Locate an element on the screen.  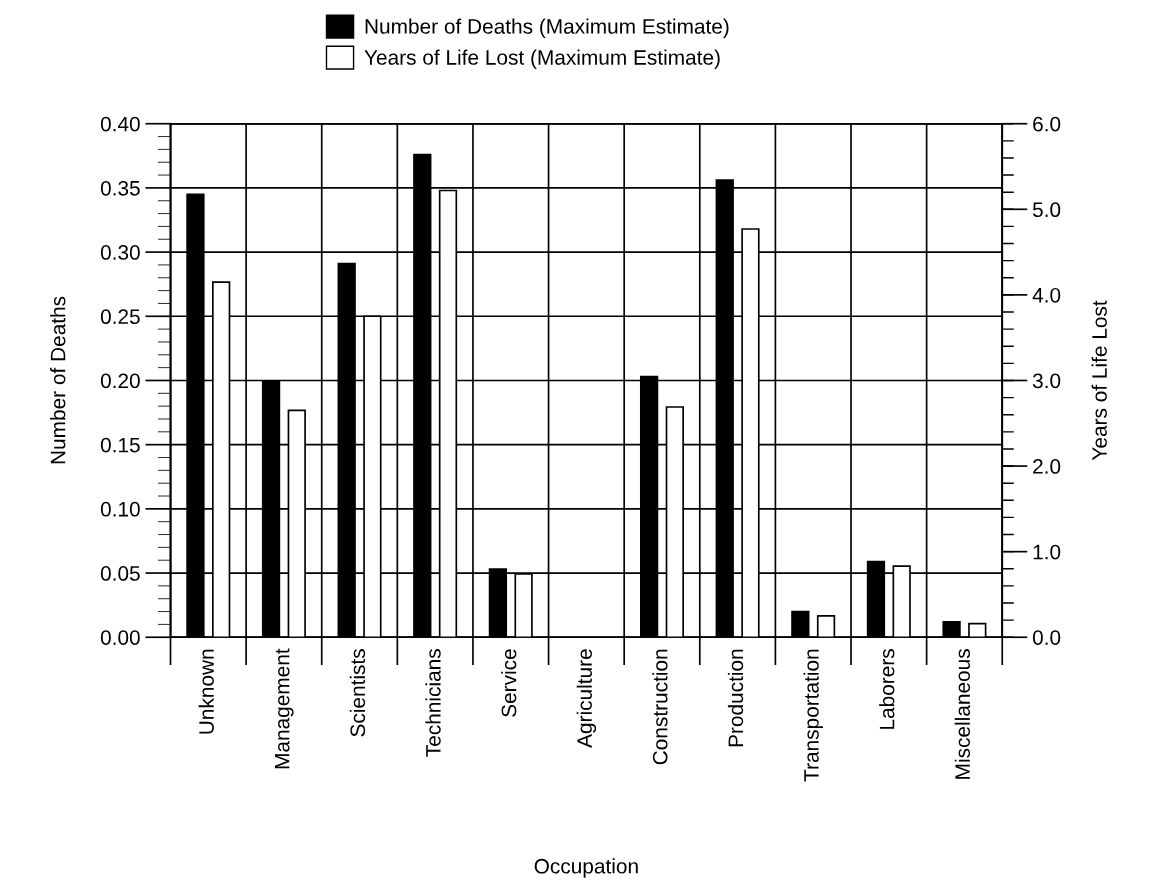
y-tick-label: 0.15 is located at coordinates (120, 445).